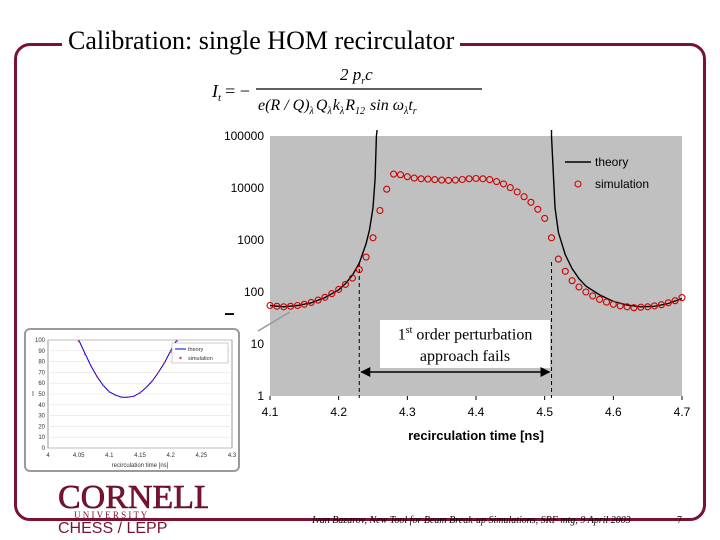 This screenshot has height=540, width=720. Describe the element at coordinates (401, 335) in the screenshot. I see `annotation-ordinal: 1` at that location.